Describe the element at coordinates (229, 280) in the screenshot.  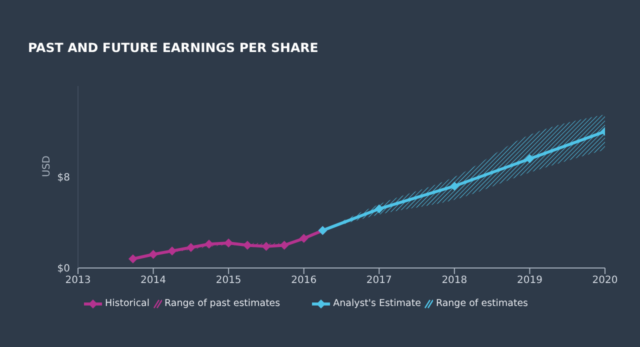
I see `x-tick-label: 2015` at that location.